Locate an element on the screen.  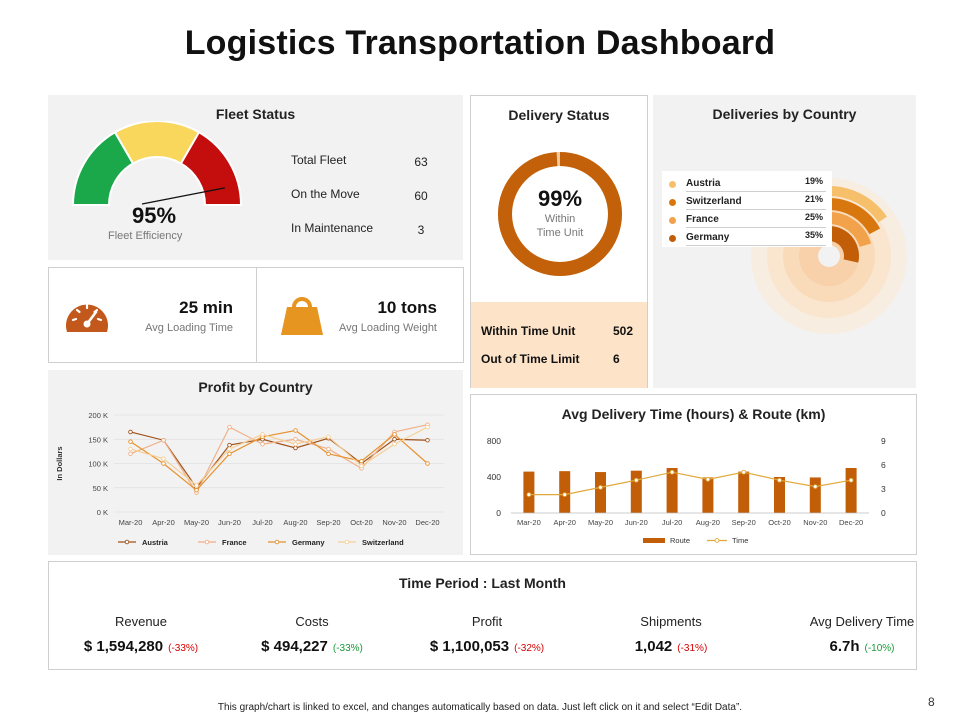
fleet-stat-label: On the Move is located at coordinates (325, 194).